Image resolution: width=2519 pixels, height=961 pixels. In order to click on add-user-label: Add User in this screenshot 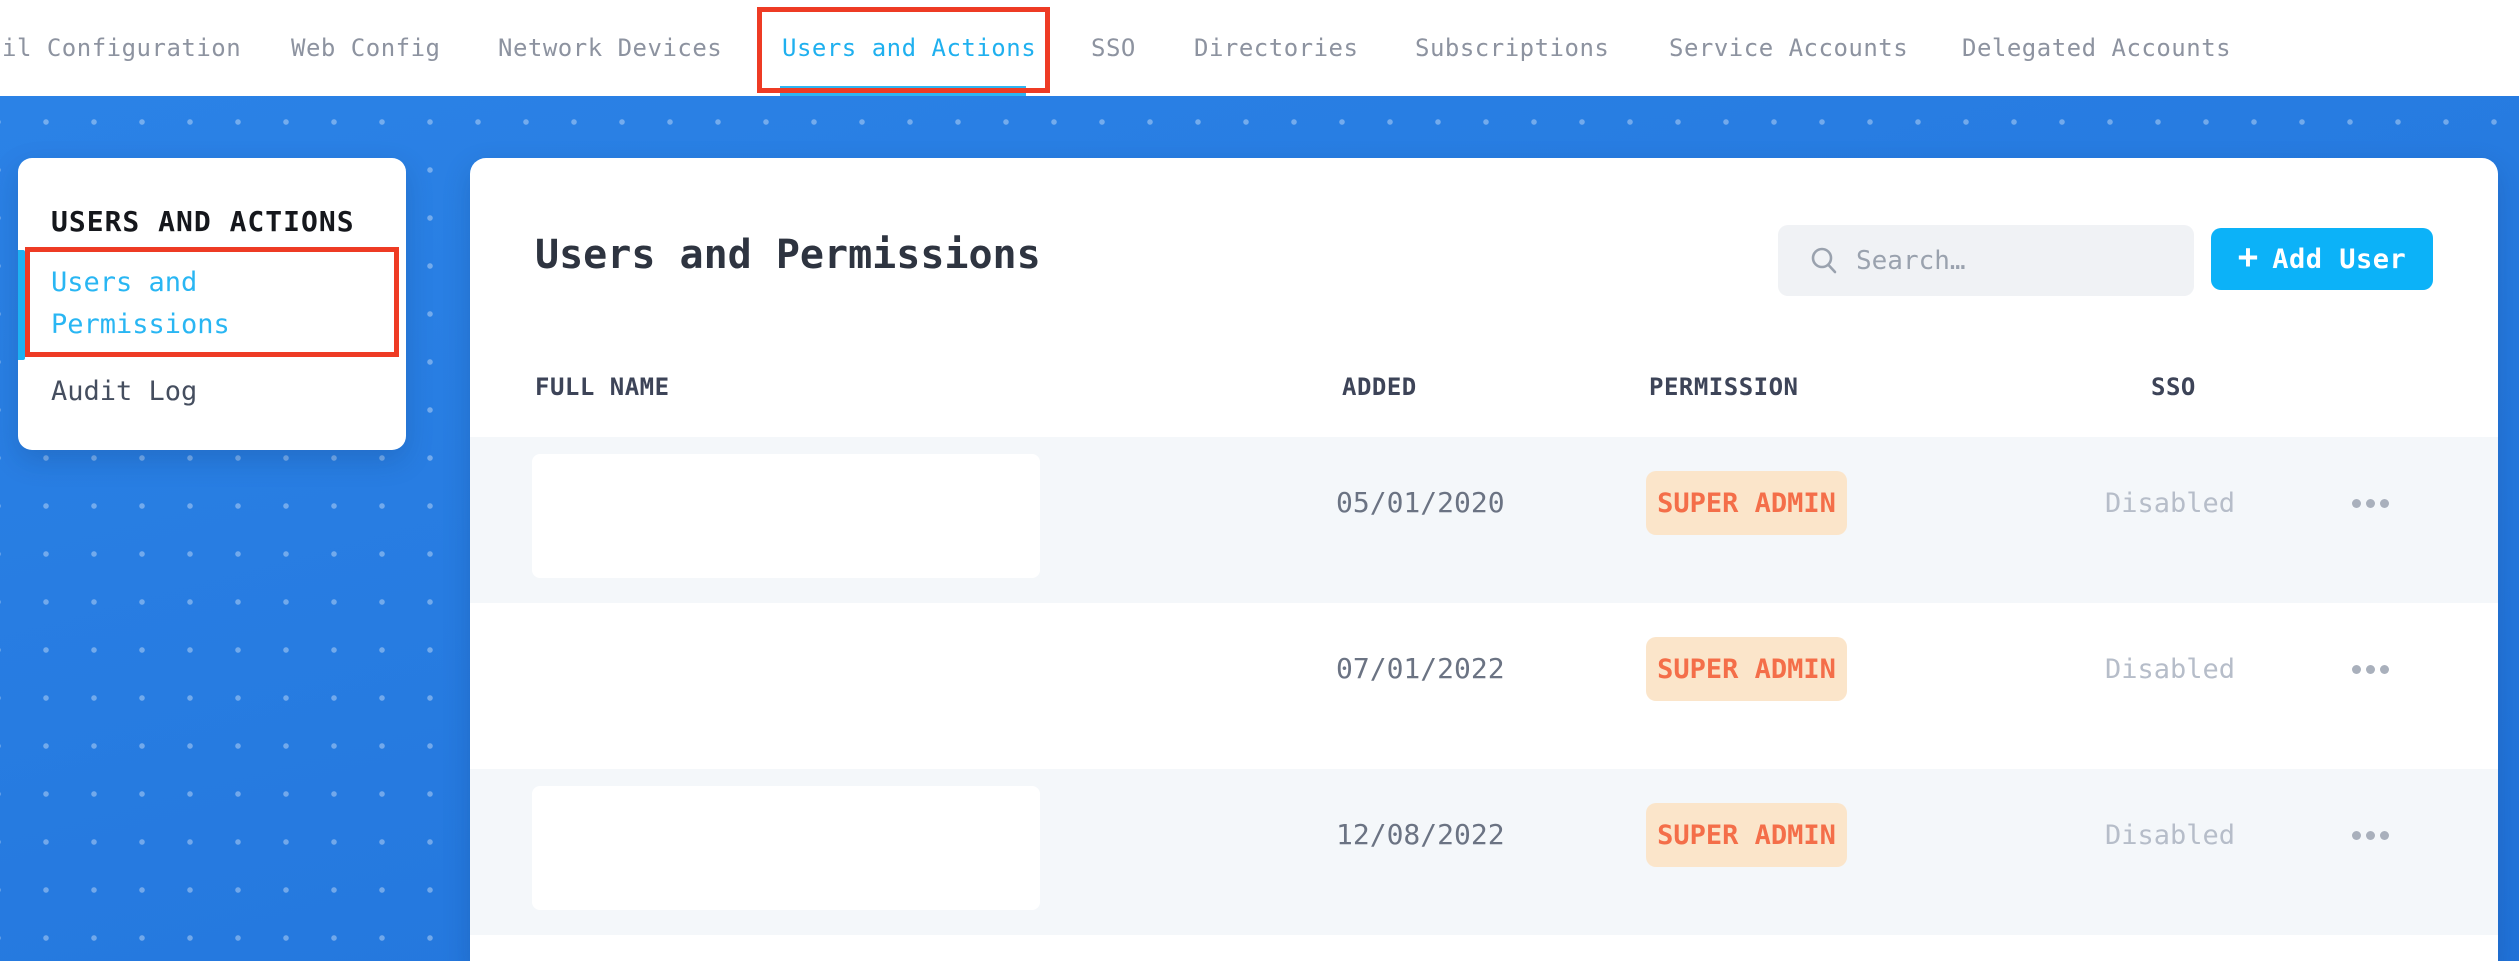, I will do `click(2339, 259)`.